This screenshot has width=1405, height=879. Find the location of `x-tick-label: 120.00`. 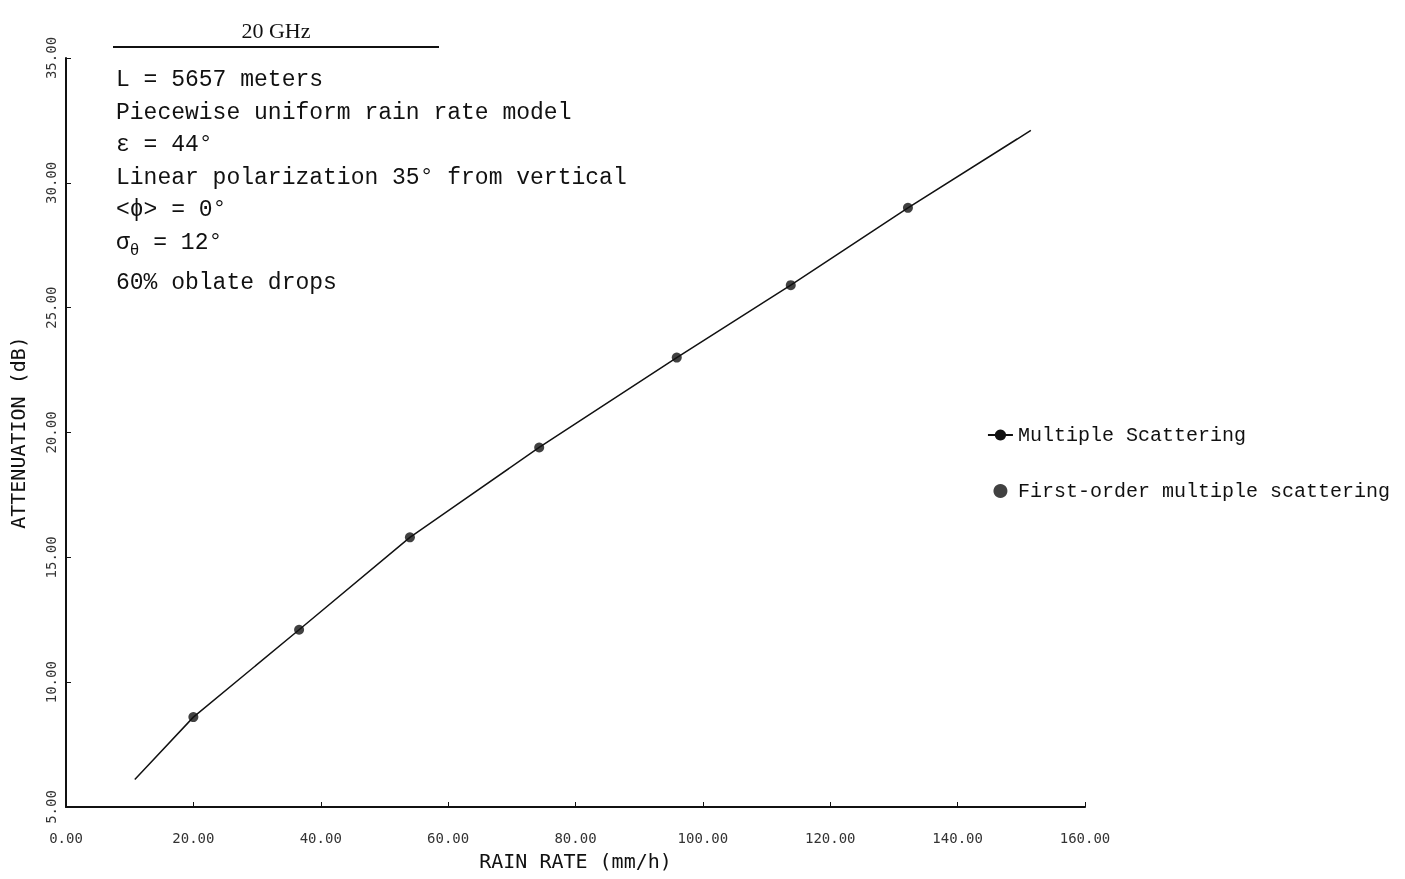

x-tick-label: 120.00 is located at coordinates (830, 838).